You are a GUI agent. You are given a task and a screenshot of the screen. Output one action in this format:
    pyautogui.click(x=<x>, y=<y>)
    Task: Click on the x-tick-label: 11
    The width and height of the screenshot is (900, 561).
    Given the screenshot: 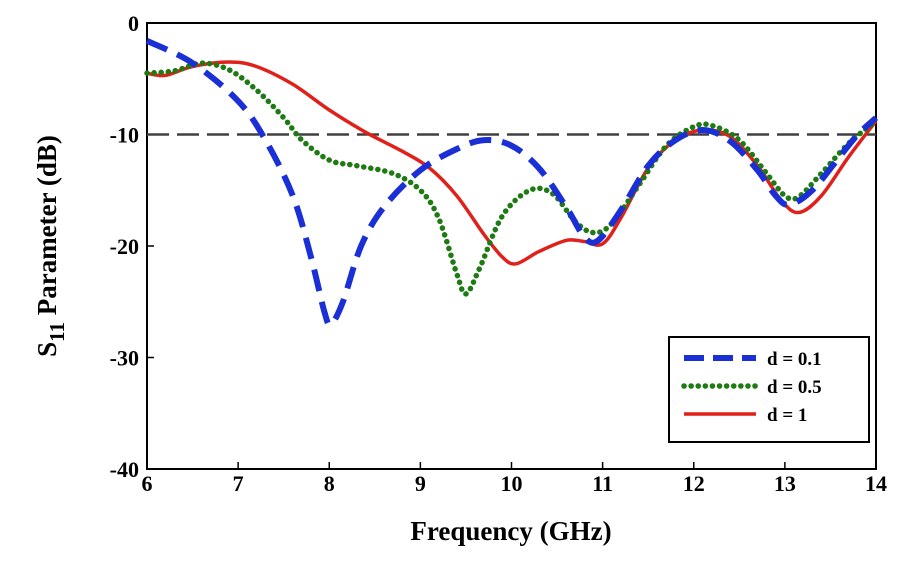 What is the action you would take?
    pyautogui.click(x=602, y=483)
    